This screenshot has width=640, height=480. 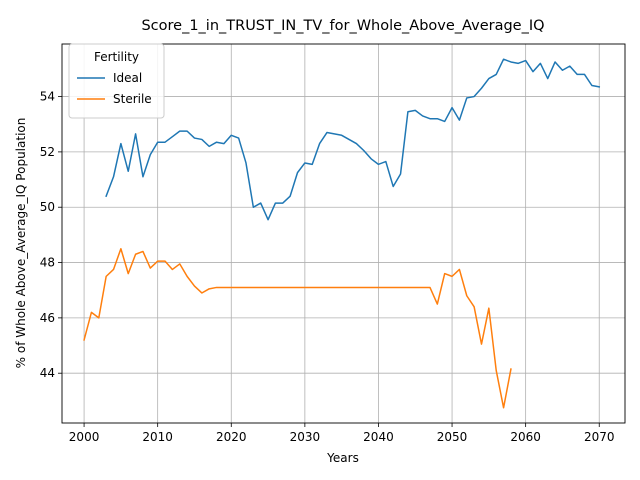 I want to click on y-tick-label: 44, so click(x=47, y=373).